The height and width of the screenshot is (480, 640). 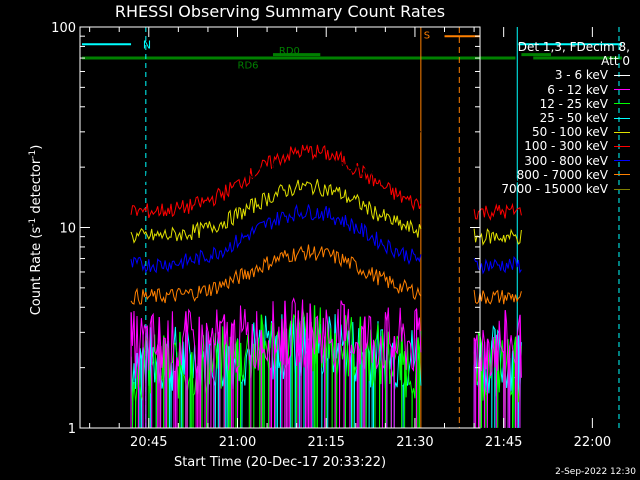 I want to click on legend-label: 300 - 800 keV, so click(x=566, y=160).